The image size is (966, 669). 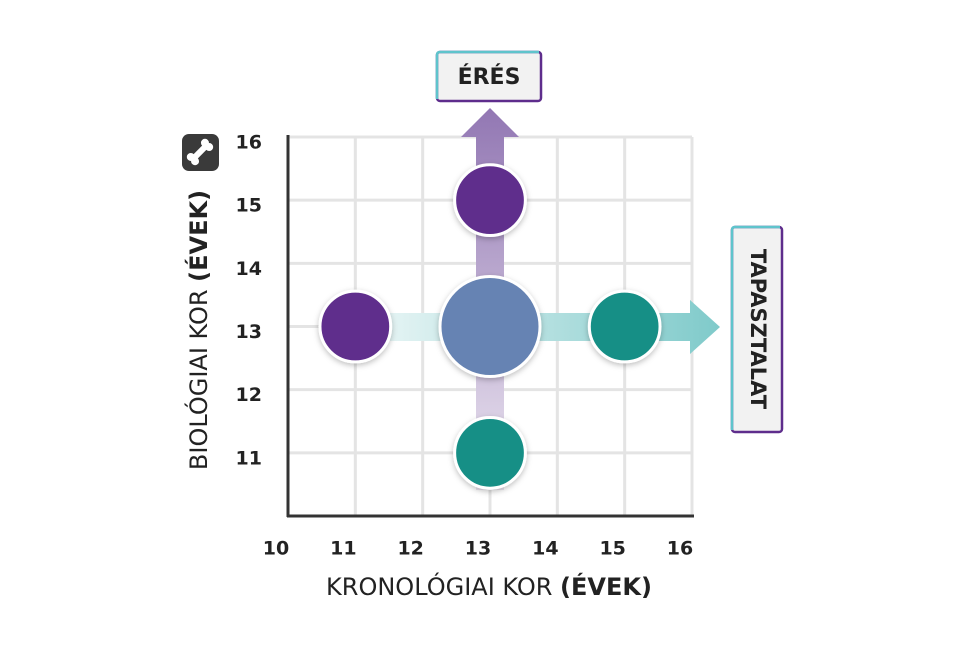 I want to click on x-tick-label: 14, so click(x=545, y=549).